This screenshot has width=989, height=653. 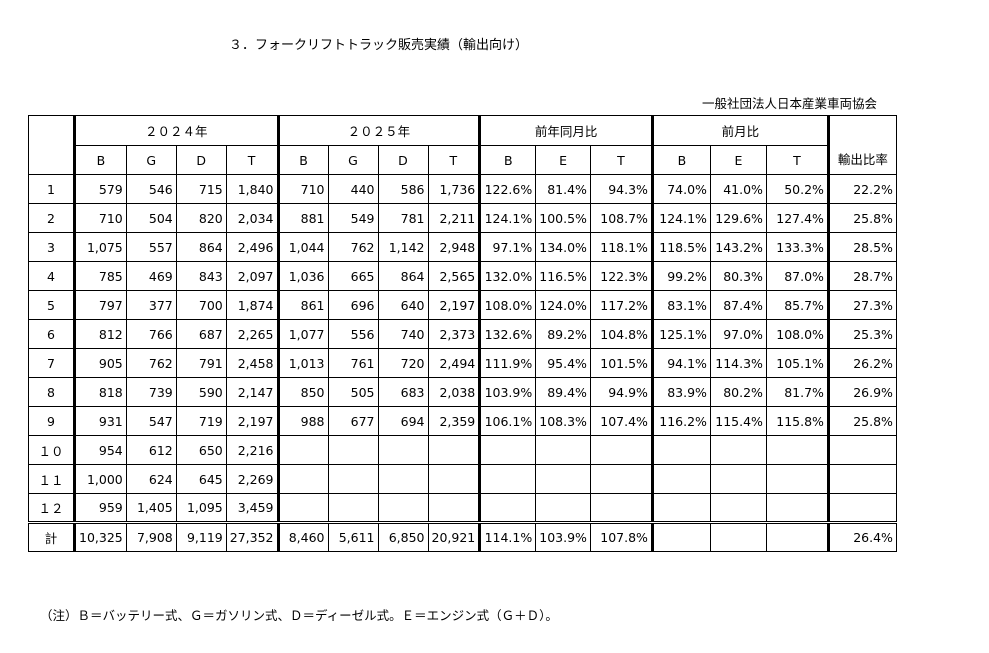 I want to click on cell-y2025-0: 850, so click(x=302, y=392).